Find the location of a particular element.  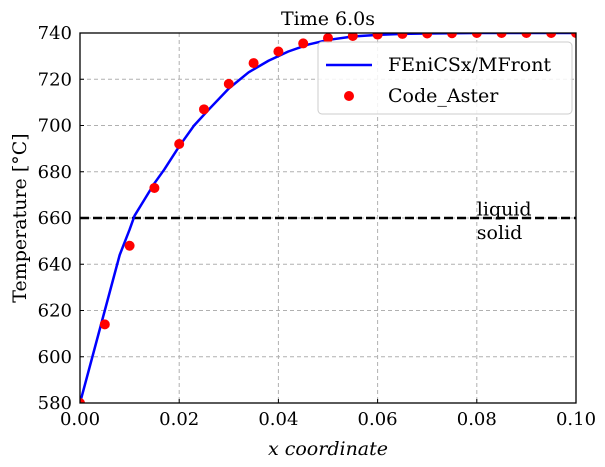

legend-label-fenicsx: FEniCSx/MFront is located at coordinates (469, 65).